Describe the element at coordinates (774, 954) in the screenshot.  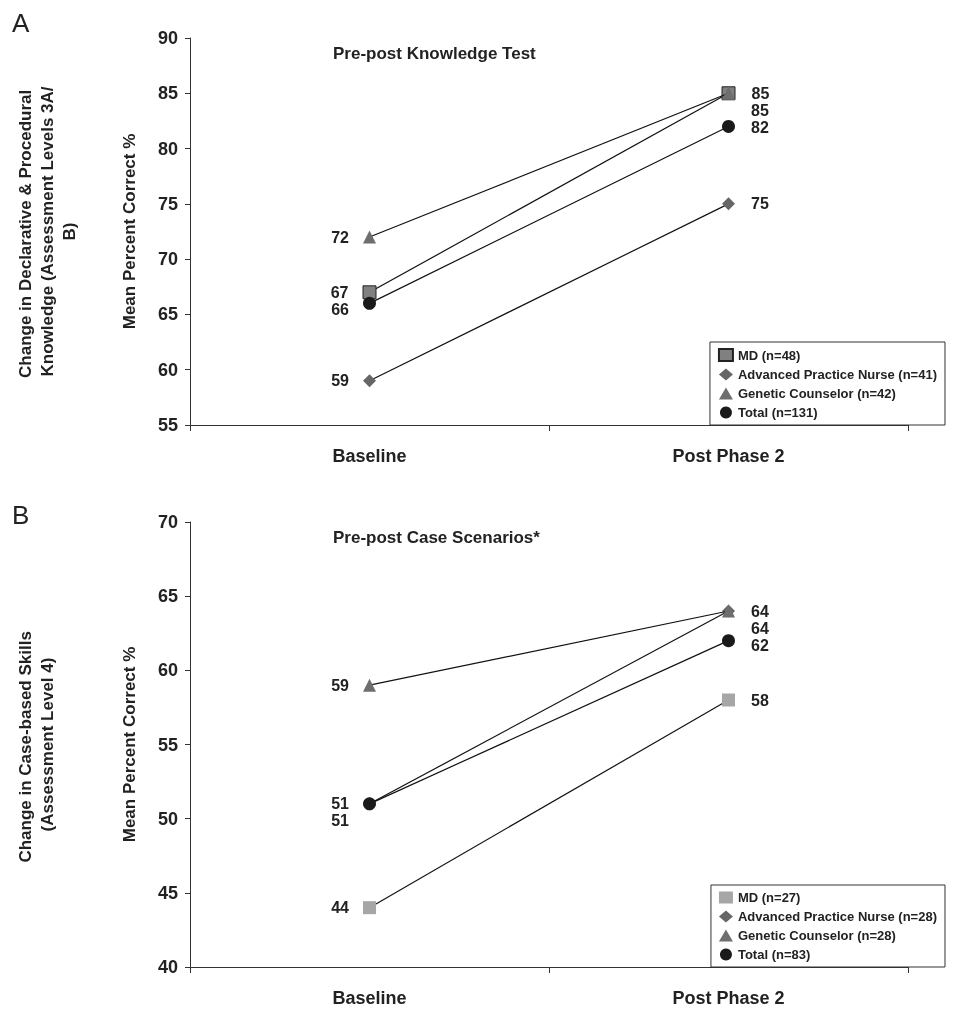
I see `legend-label: Total (n=83)` at that location.